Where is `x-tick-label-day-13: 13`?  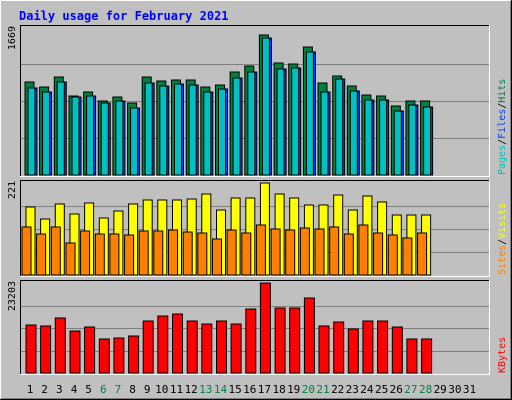
x-tick-label-day-13: 13 is located at coordinates (205, 389).